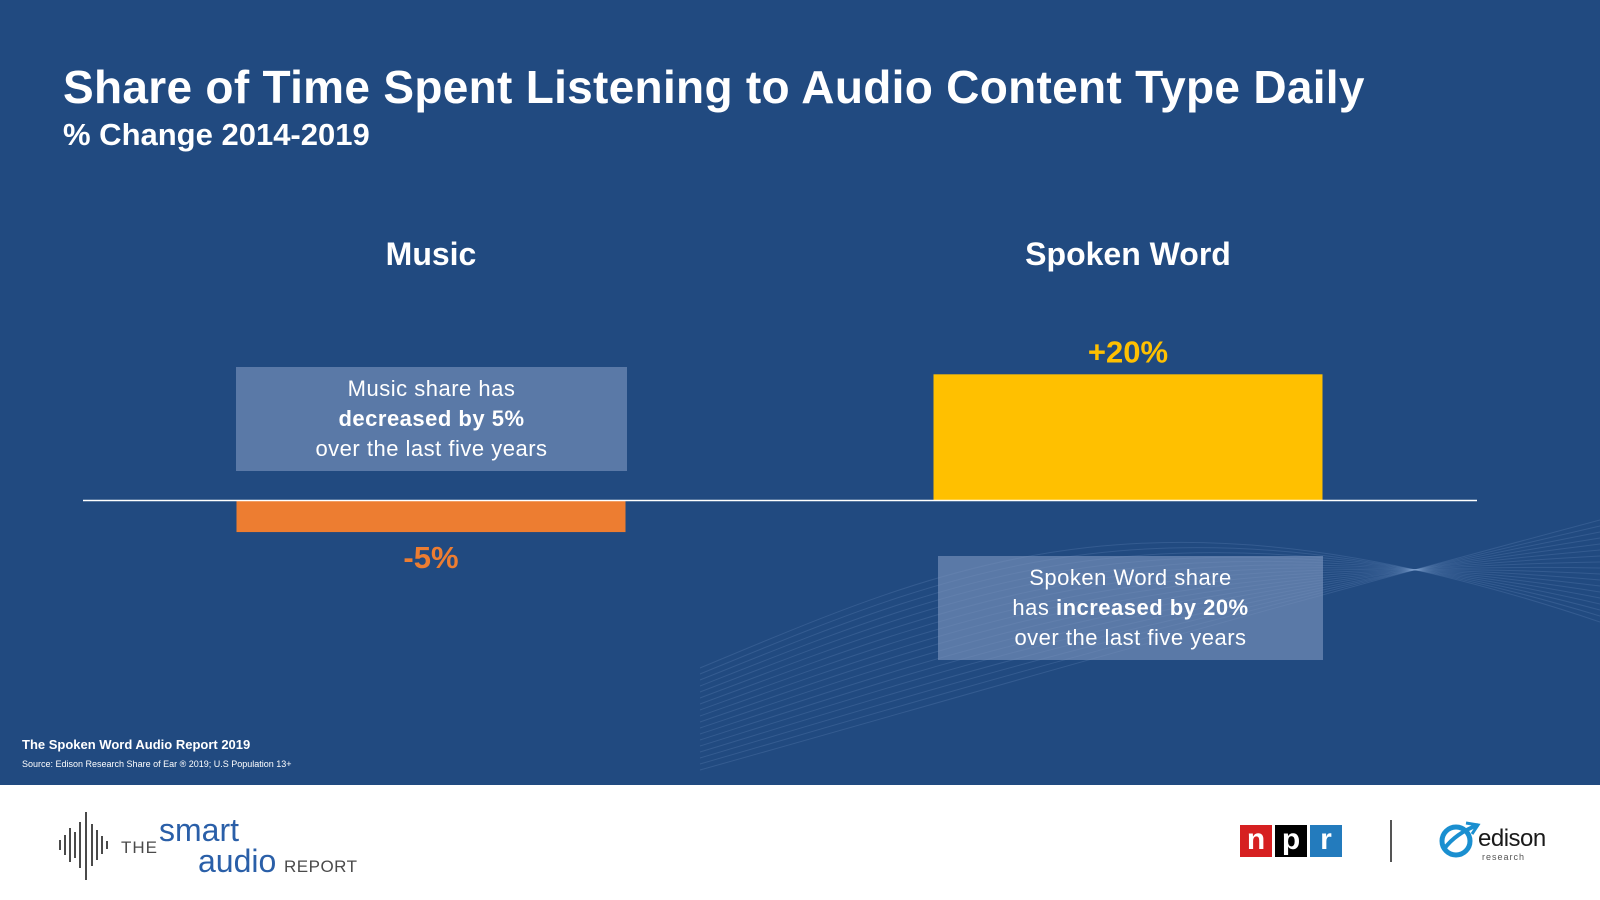 This screenshot has width=1600, height=900. I want to click on spoken-callout-line2-prefix: has, so click(1034, 607).